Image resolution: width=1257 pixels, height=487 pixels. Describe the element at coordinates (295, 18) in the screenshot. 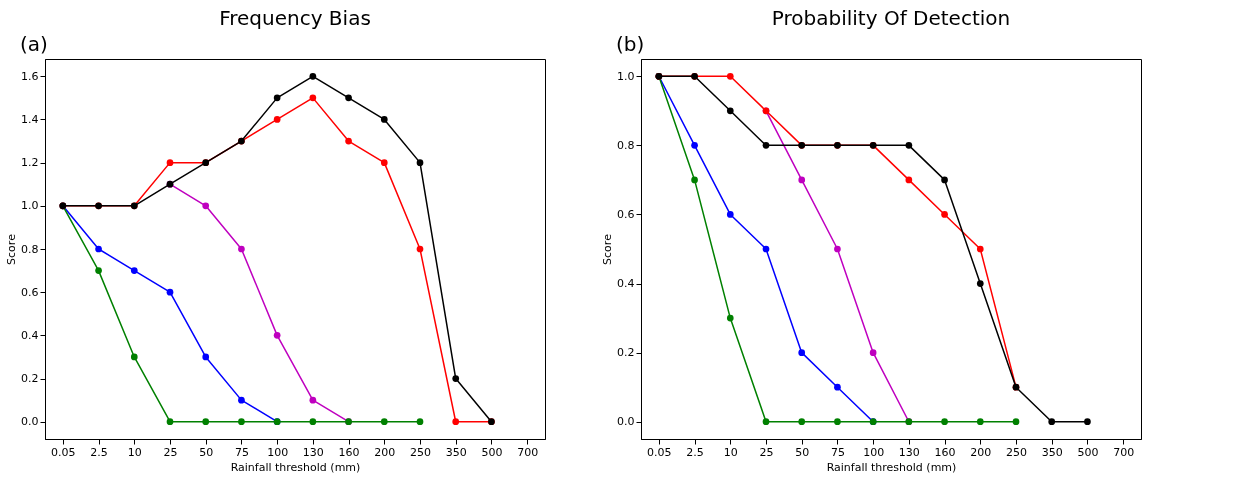

I see `chart-title: Frequency Bias` at that location.